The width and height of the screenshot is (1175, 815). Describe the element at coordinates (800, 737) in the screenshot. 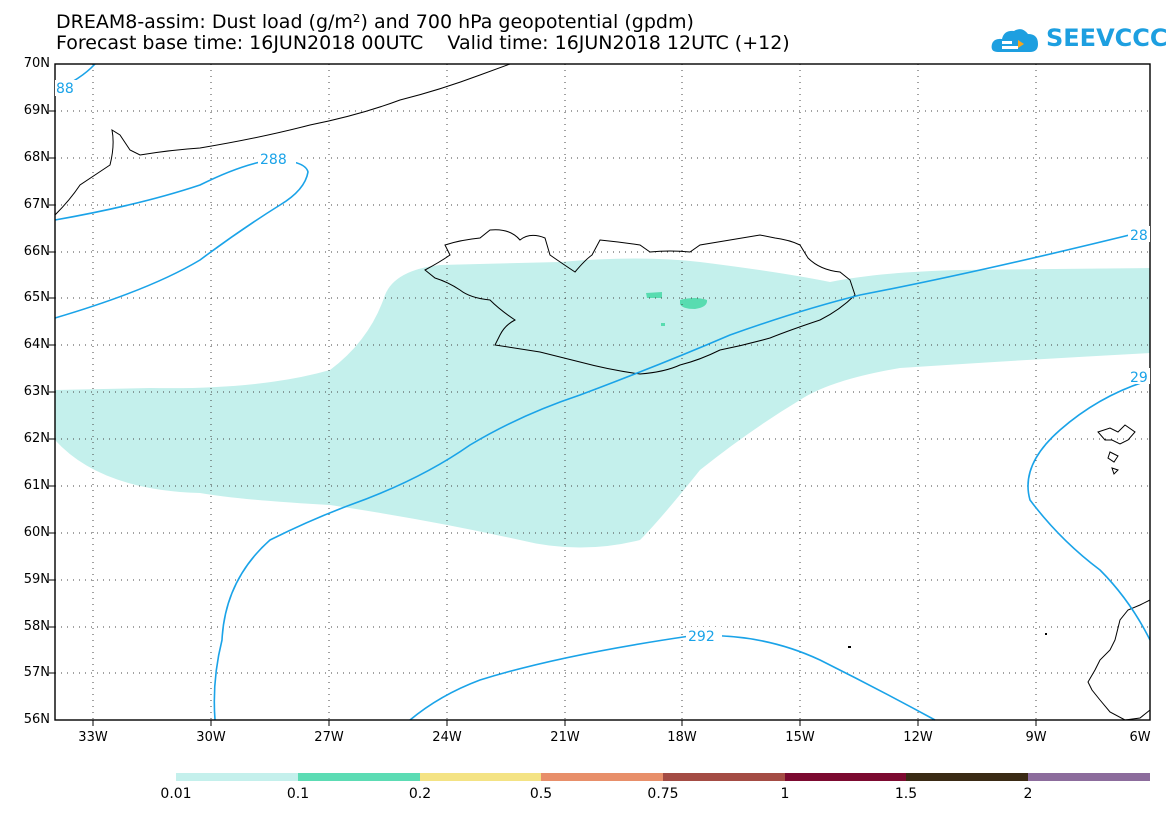

I see `lon-label: 15W` at that location.